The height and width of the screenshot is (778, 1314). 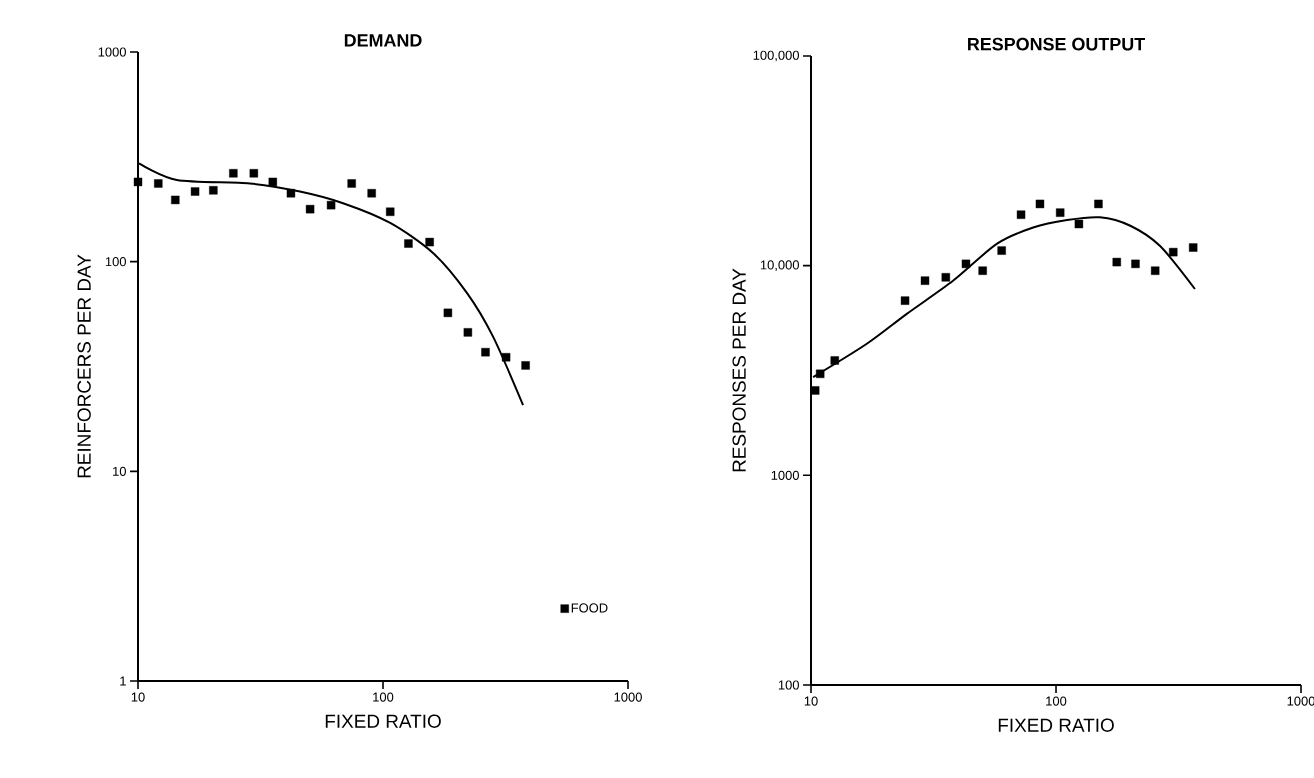 What do you see at coordinates (739, 370) in the screenshot?
I see `y-axis-title: RESPONSES PER DAY` at bounding box center [739, 370].